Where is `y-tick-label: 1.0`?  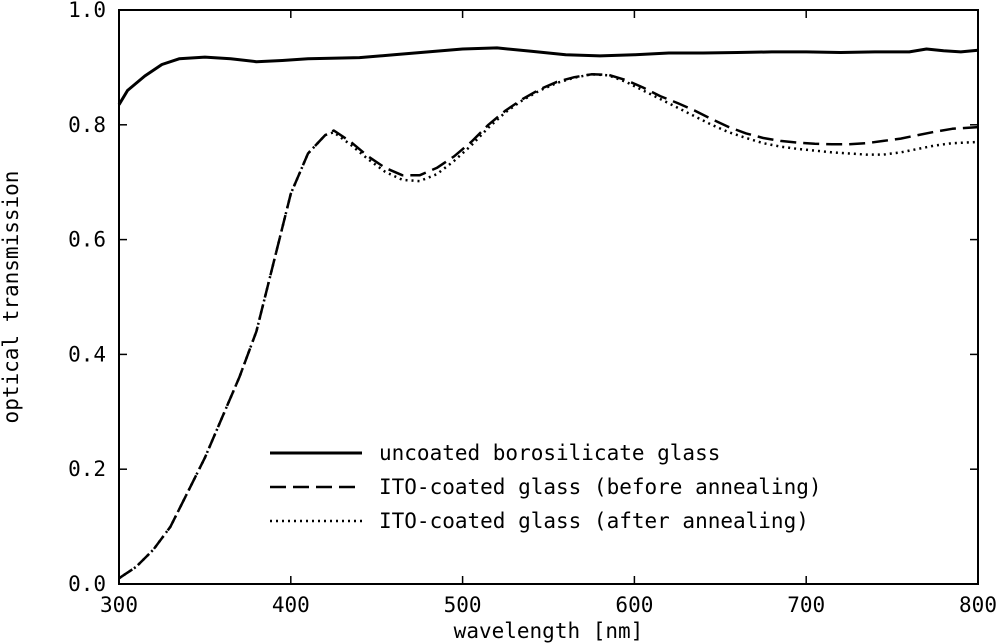
y-tick-label: 1.0 is located at coordinates (87, 11).